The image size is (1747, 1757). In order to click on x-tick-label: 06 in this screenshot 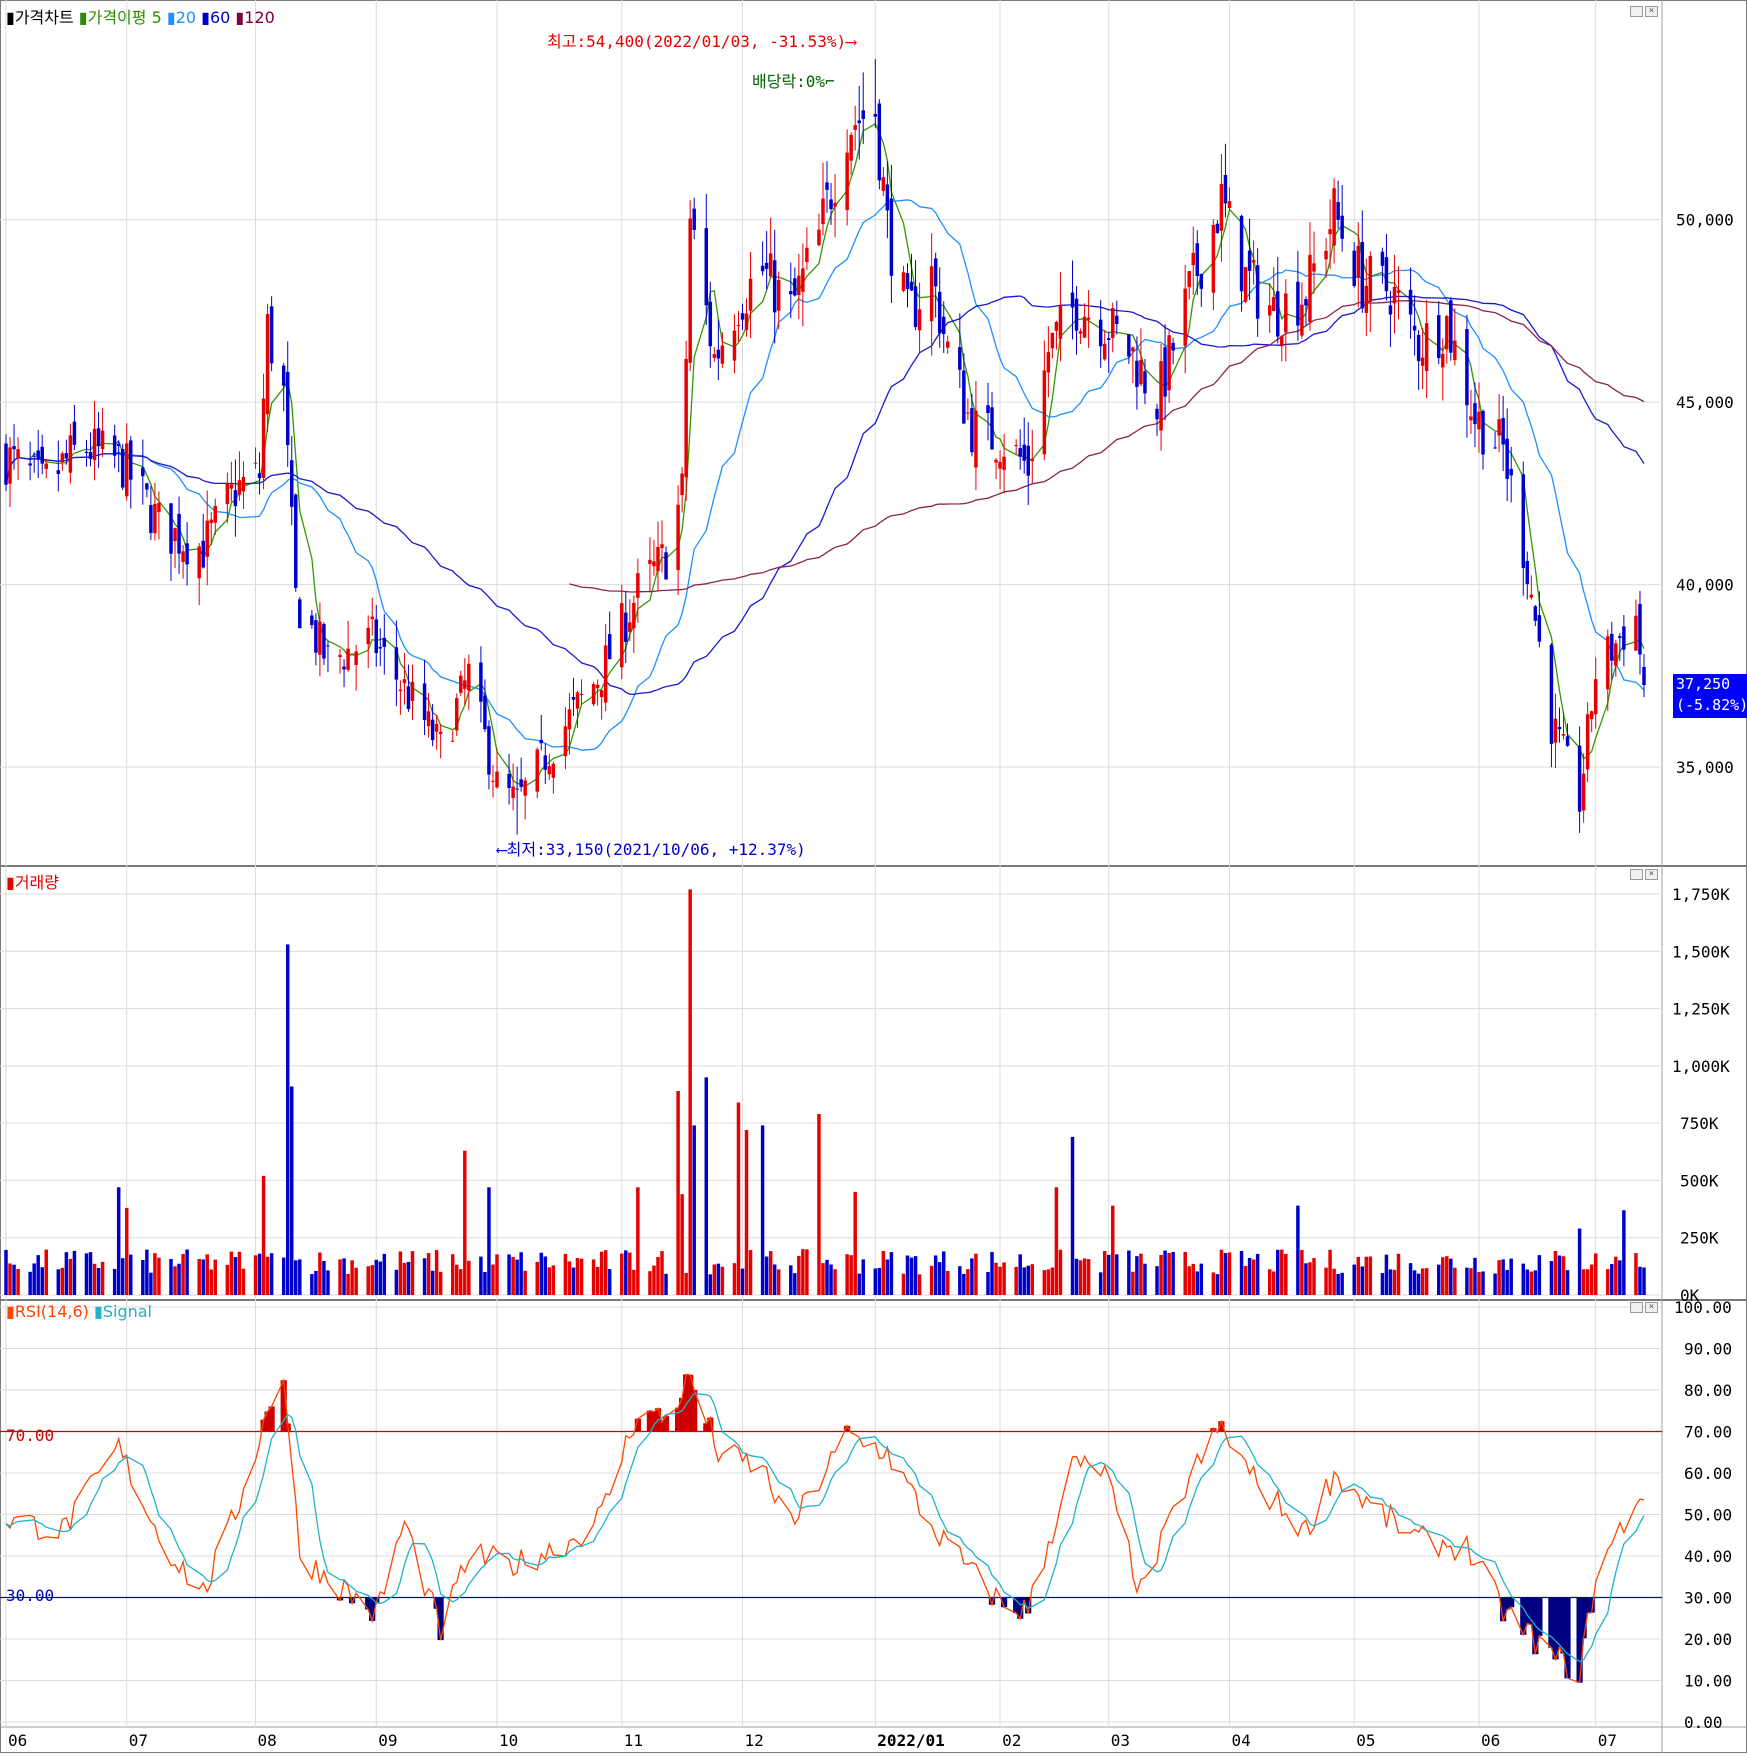, I will do `click(17, 1740)`.